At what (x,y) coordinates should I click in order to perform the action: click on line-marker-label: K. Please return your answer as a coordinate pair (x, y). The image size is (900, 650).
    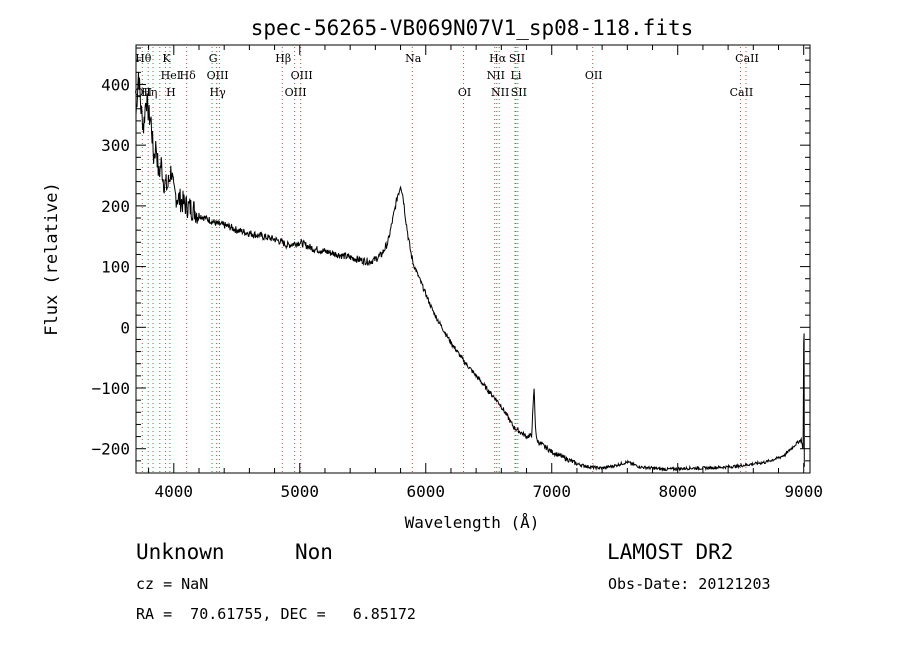
    Looking at the image, I should click on (166, 58).